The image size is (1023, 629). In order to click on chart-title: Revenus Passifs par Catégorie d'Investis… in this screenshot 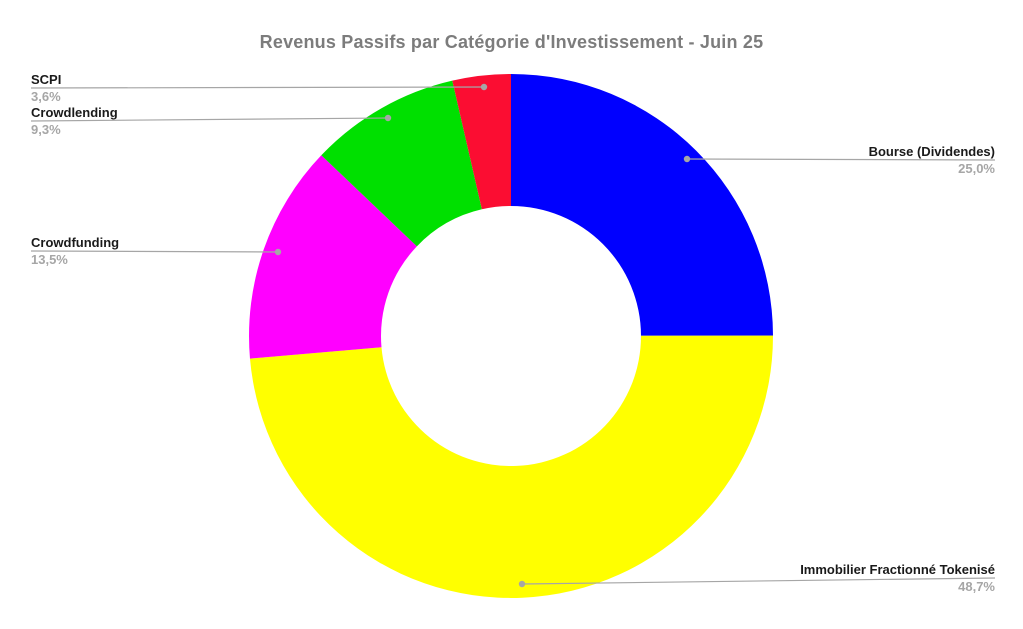, I will do `click(511, 42)`.